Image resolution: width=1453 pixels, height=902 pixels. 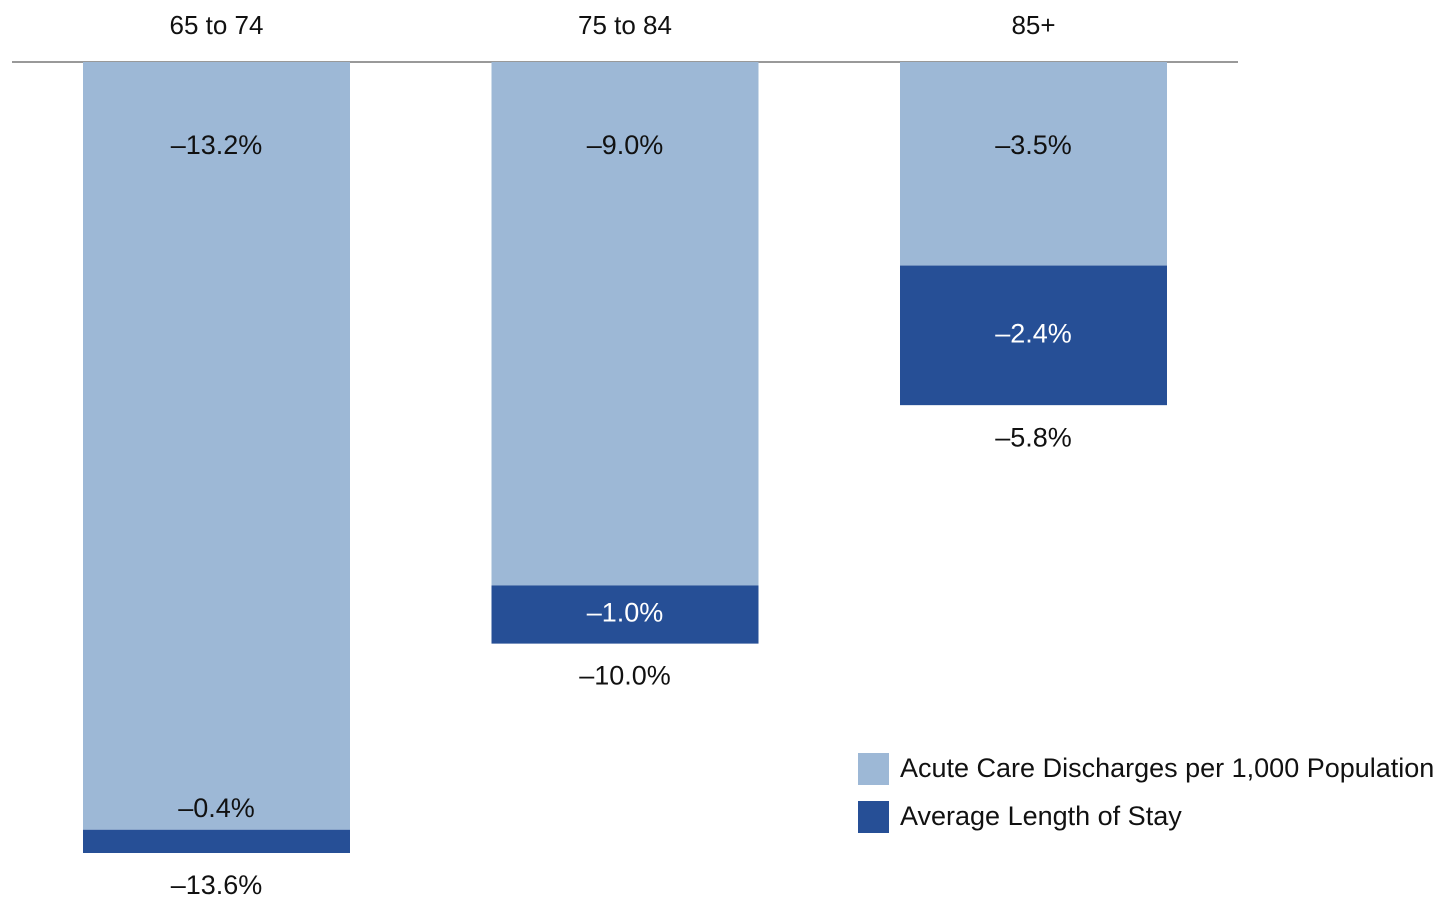 I want to click on value-label: –3.5%, so click(x=1033, y=145).